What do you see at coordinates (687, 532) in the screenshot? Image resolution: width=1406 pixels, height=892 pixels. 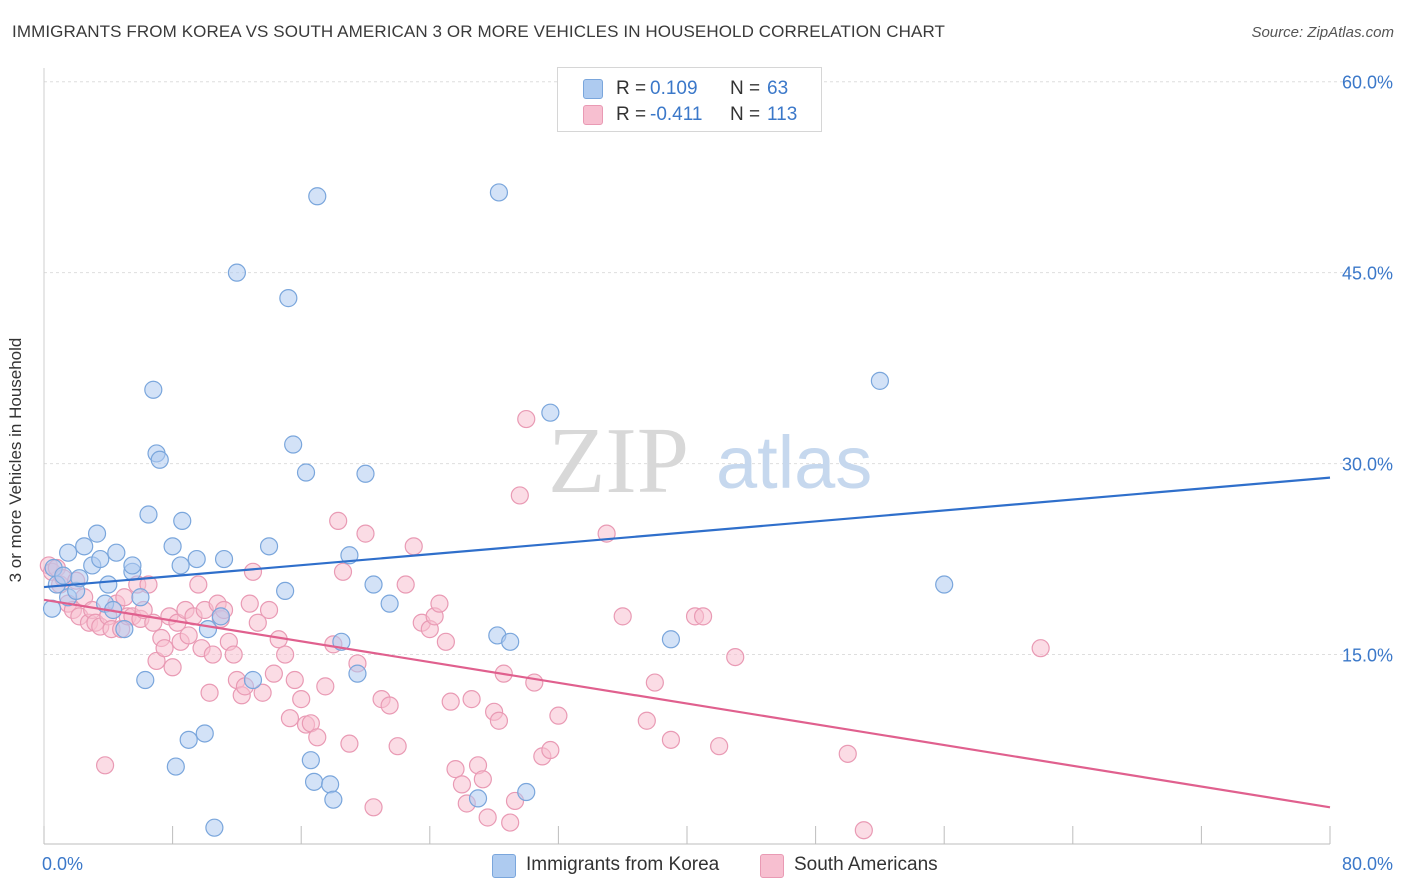 I see `korea-trend-line` at bounding box center [687, 532].